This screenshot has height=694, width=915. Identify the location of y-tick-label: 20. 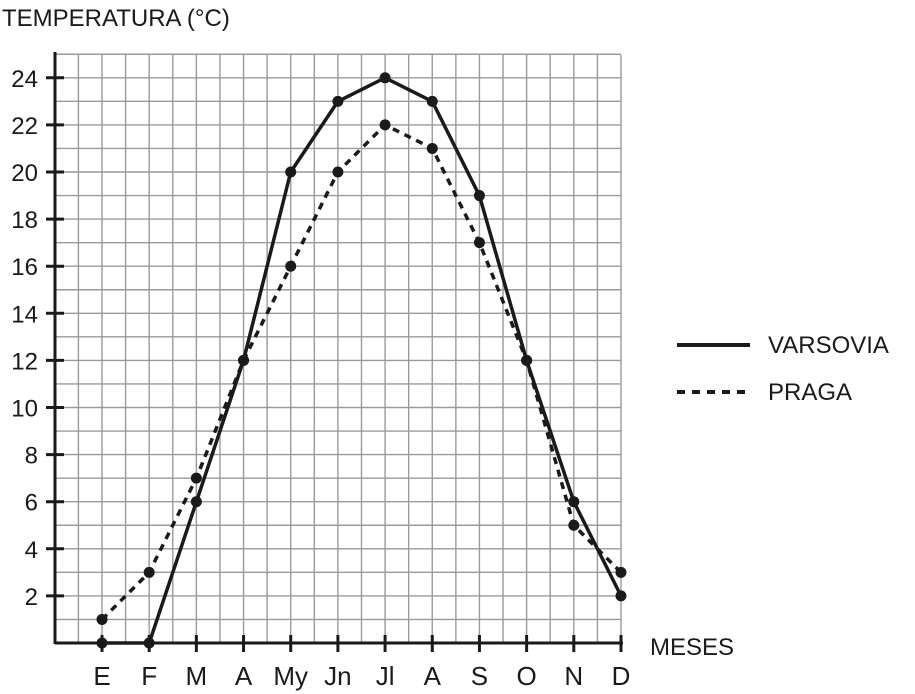
(24, 173).